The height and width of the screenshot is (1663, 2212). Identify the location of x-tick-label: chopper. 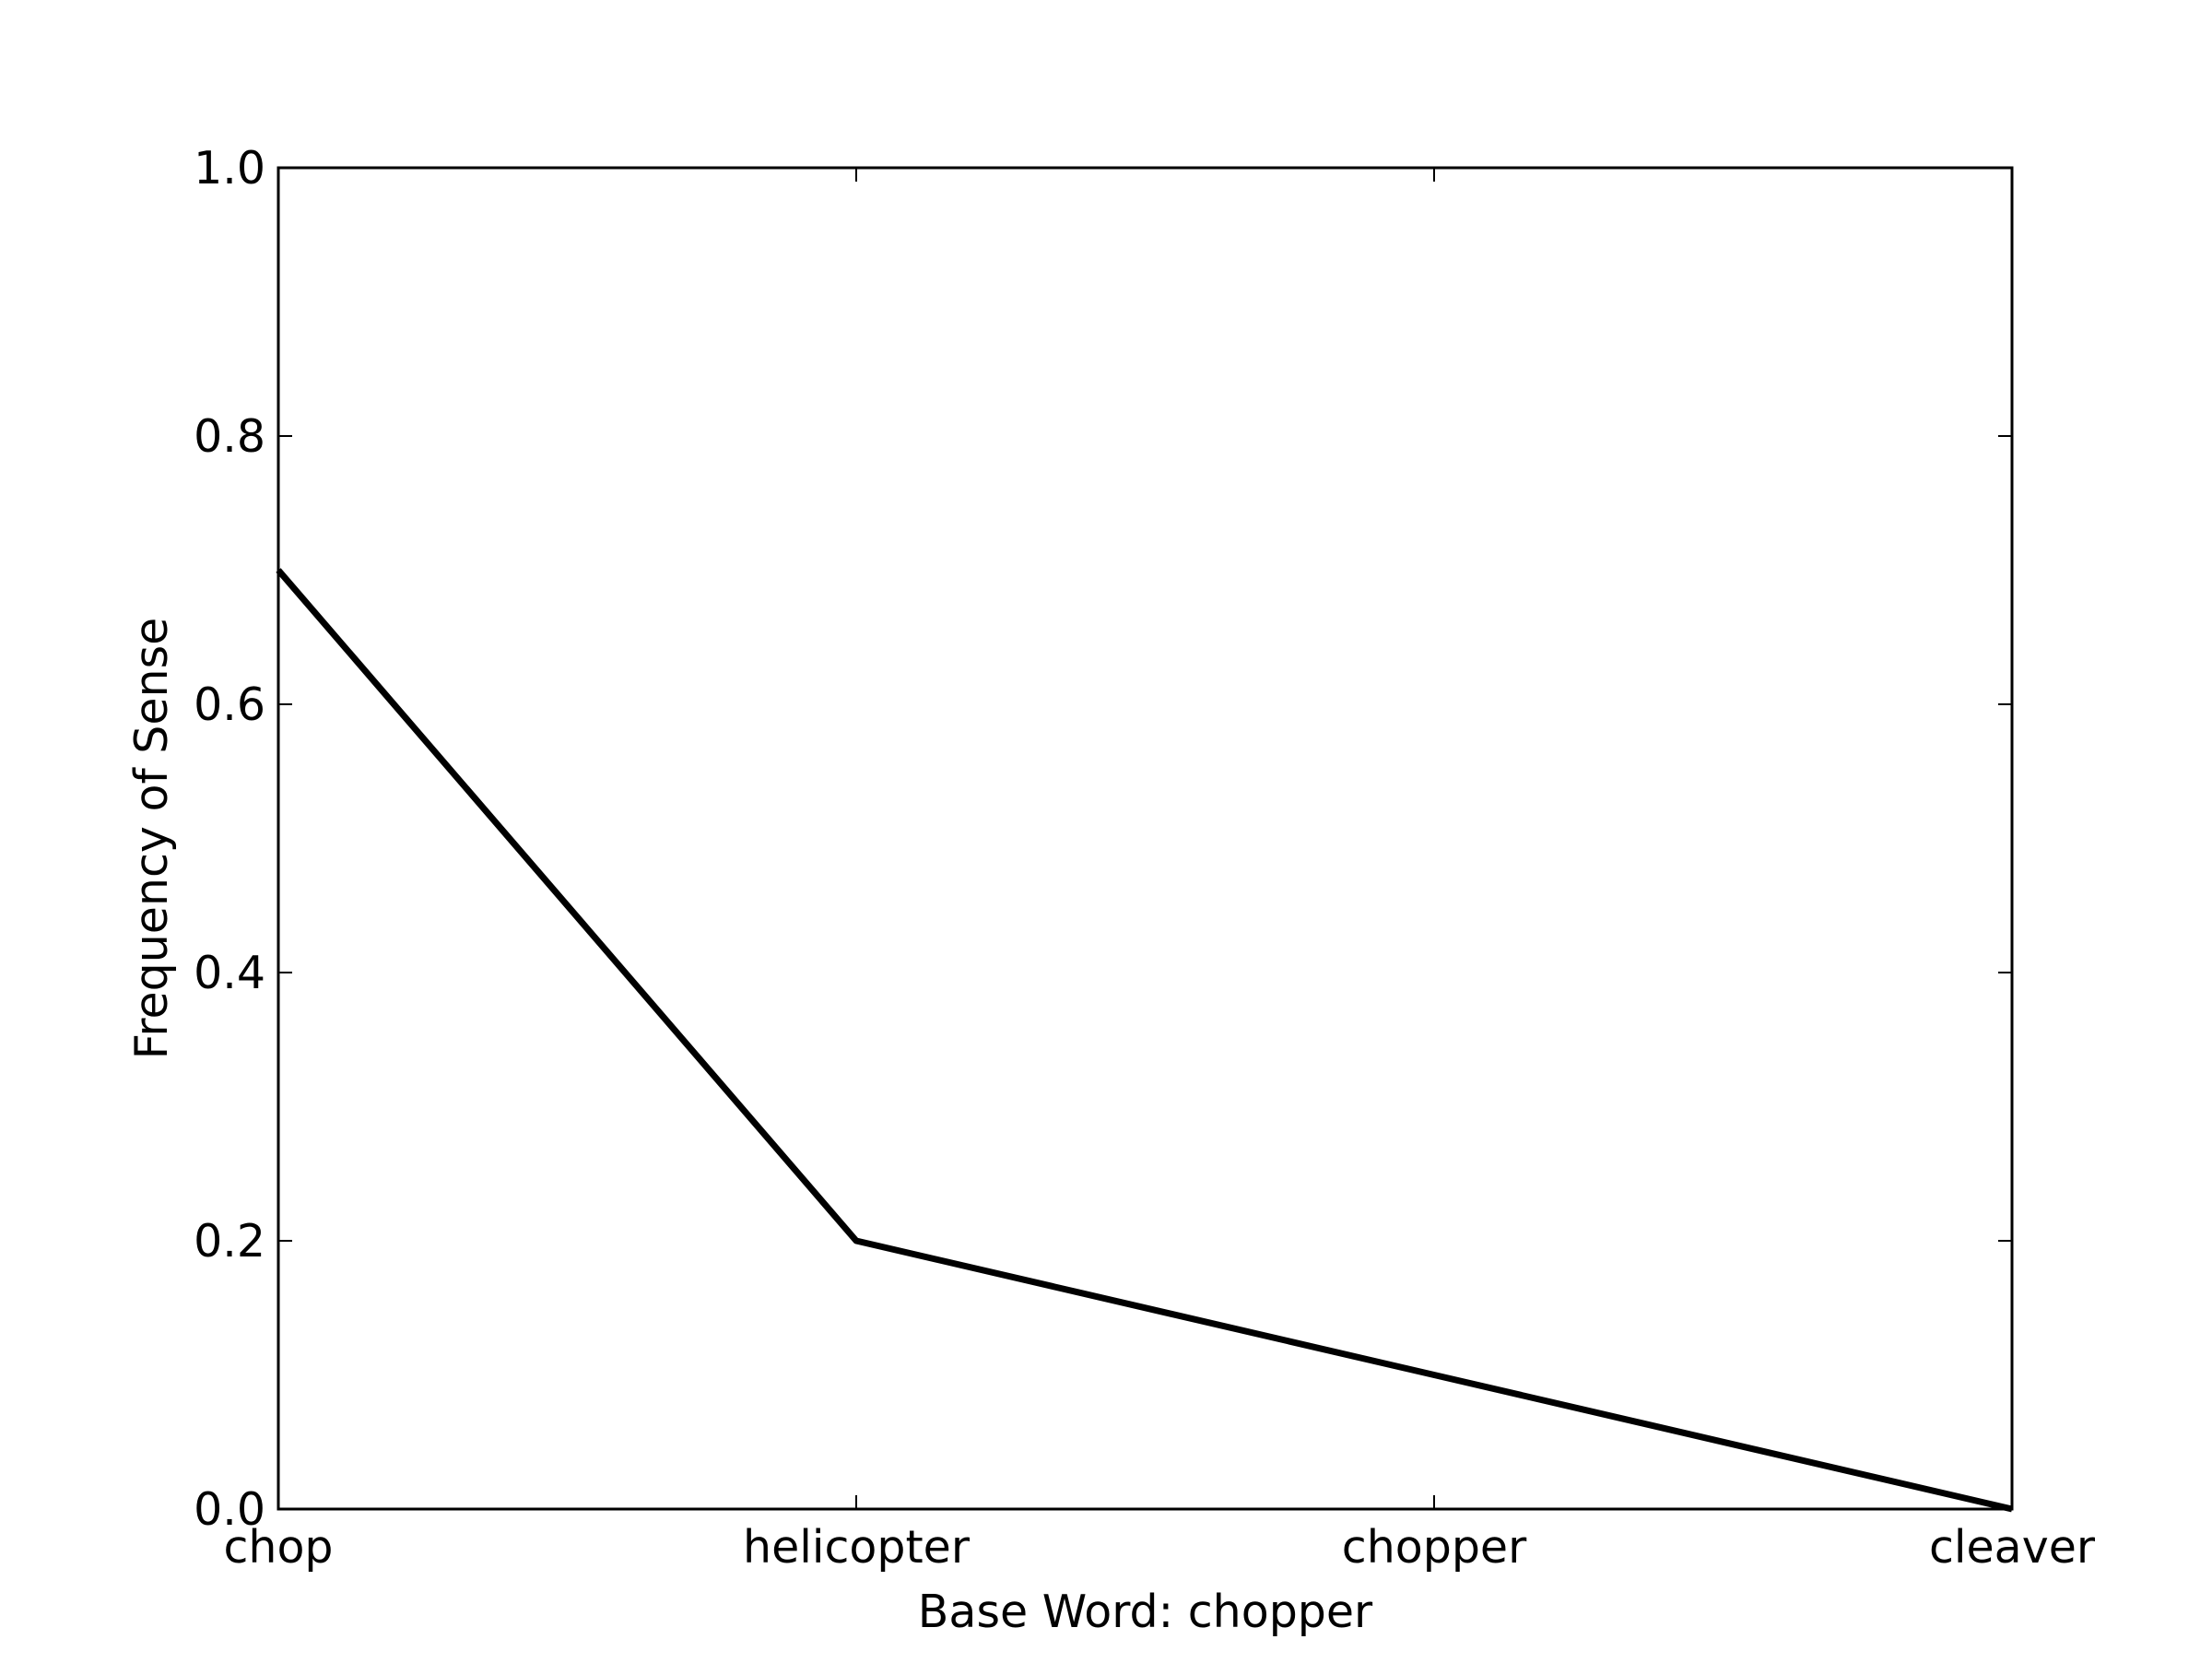
(1434, 1547).